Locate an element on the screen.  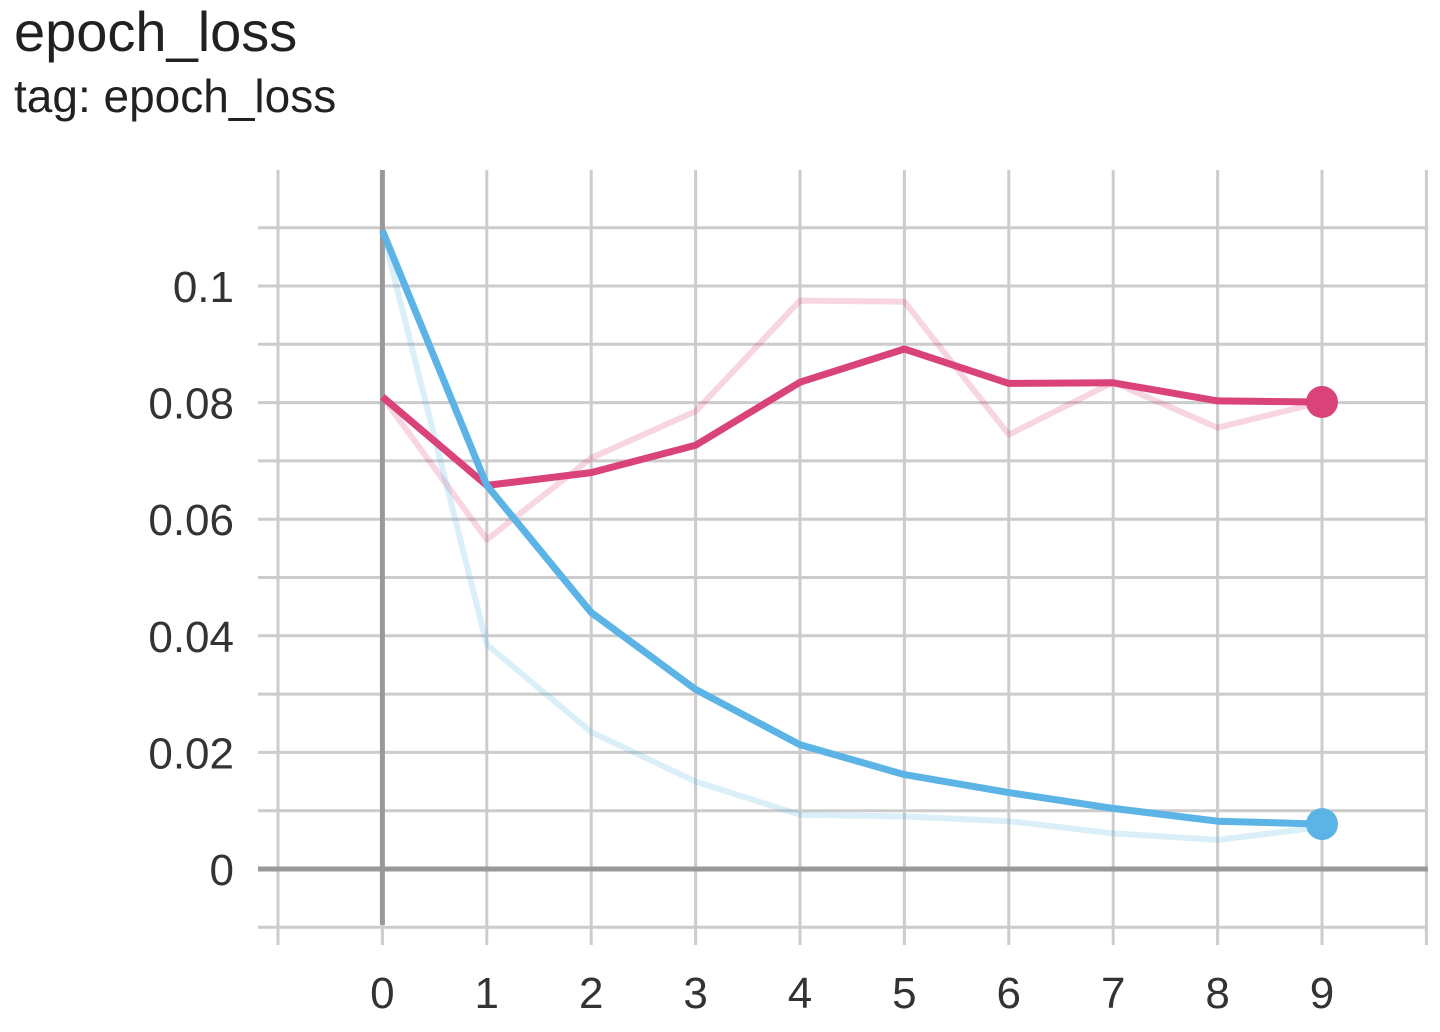
x-tick-label: 0 is located at coordinates (382, 993).